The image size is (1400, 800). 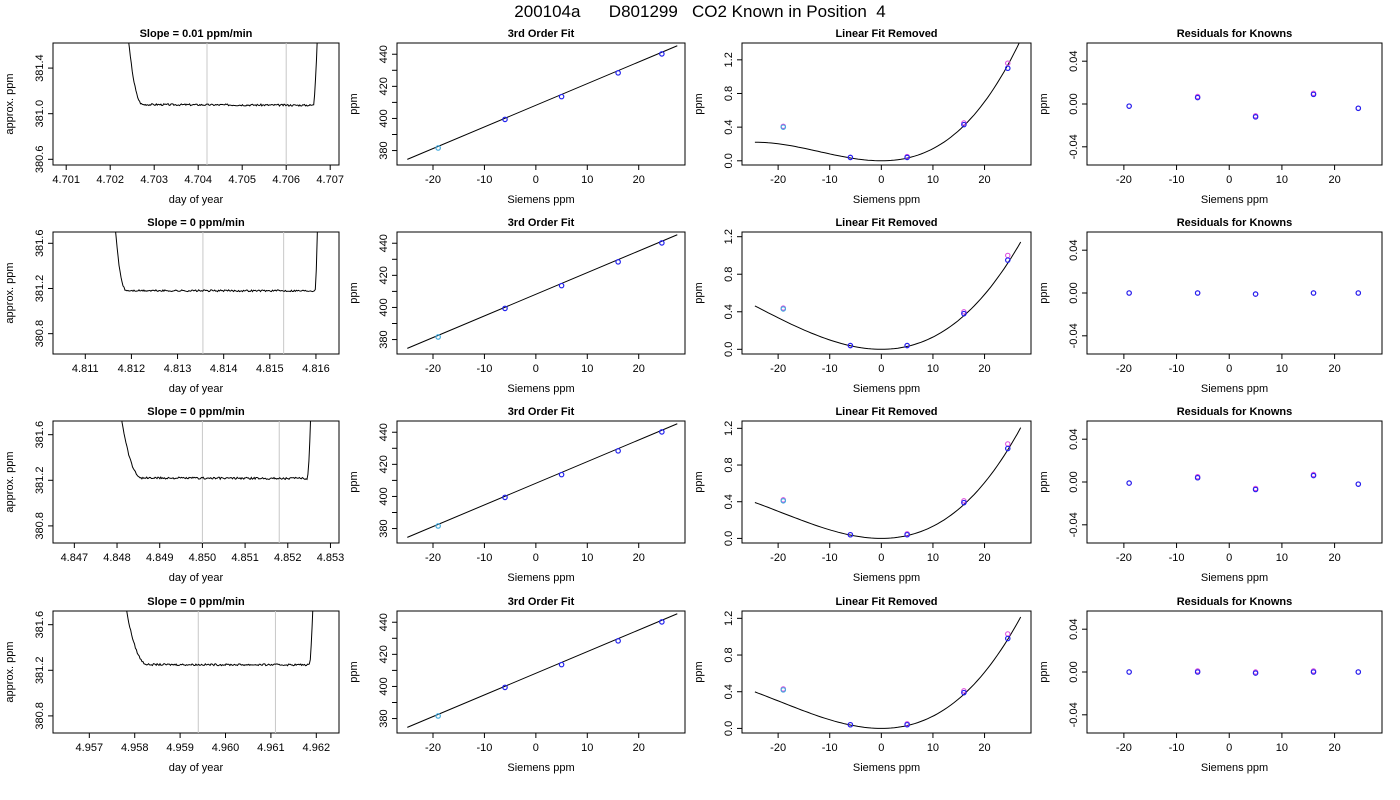 I want to click on x-tick-label: 20, so click(x=1334, y=748).